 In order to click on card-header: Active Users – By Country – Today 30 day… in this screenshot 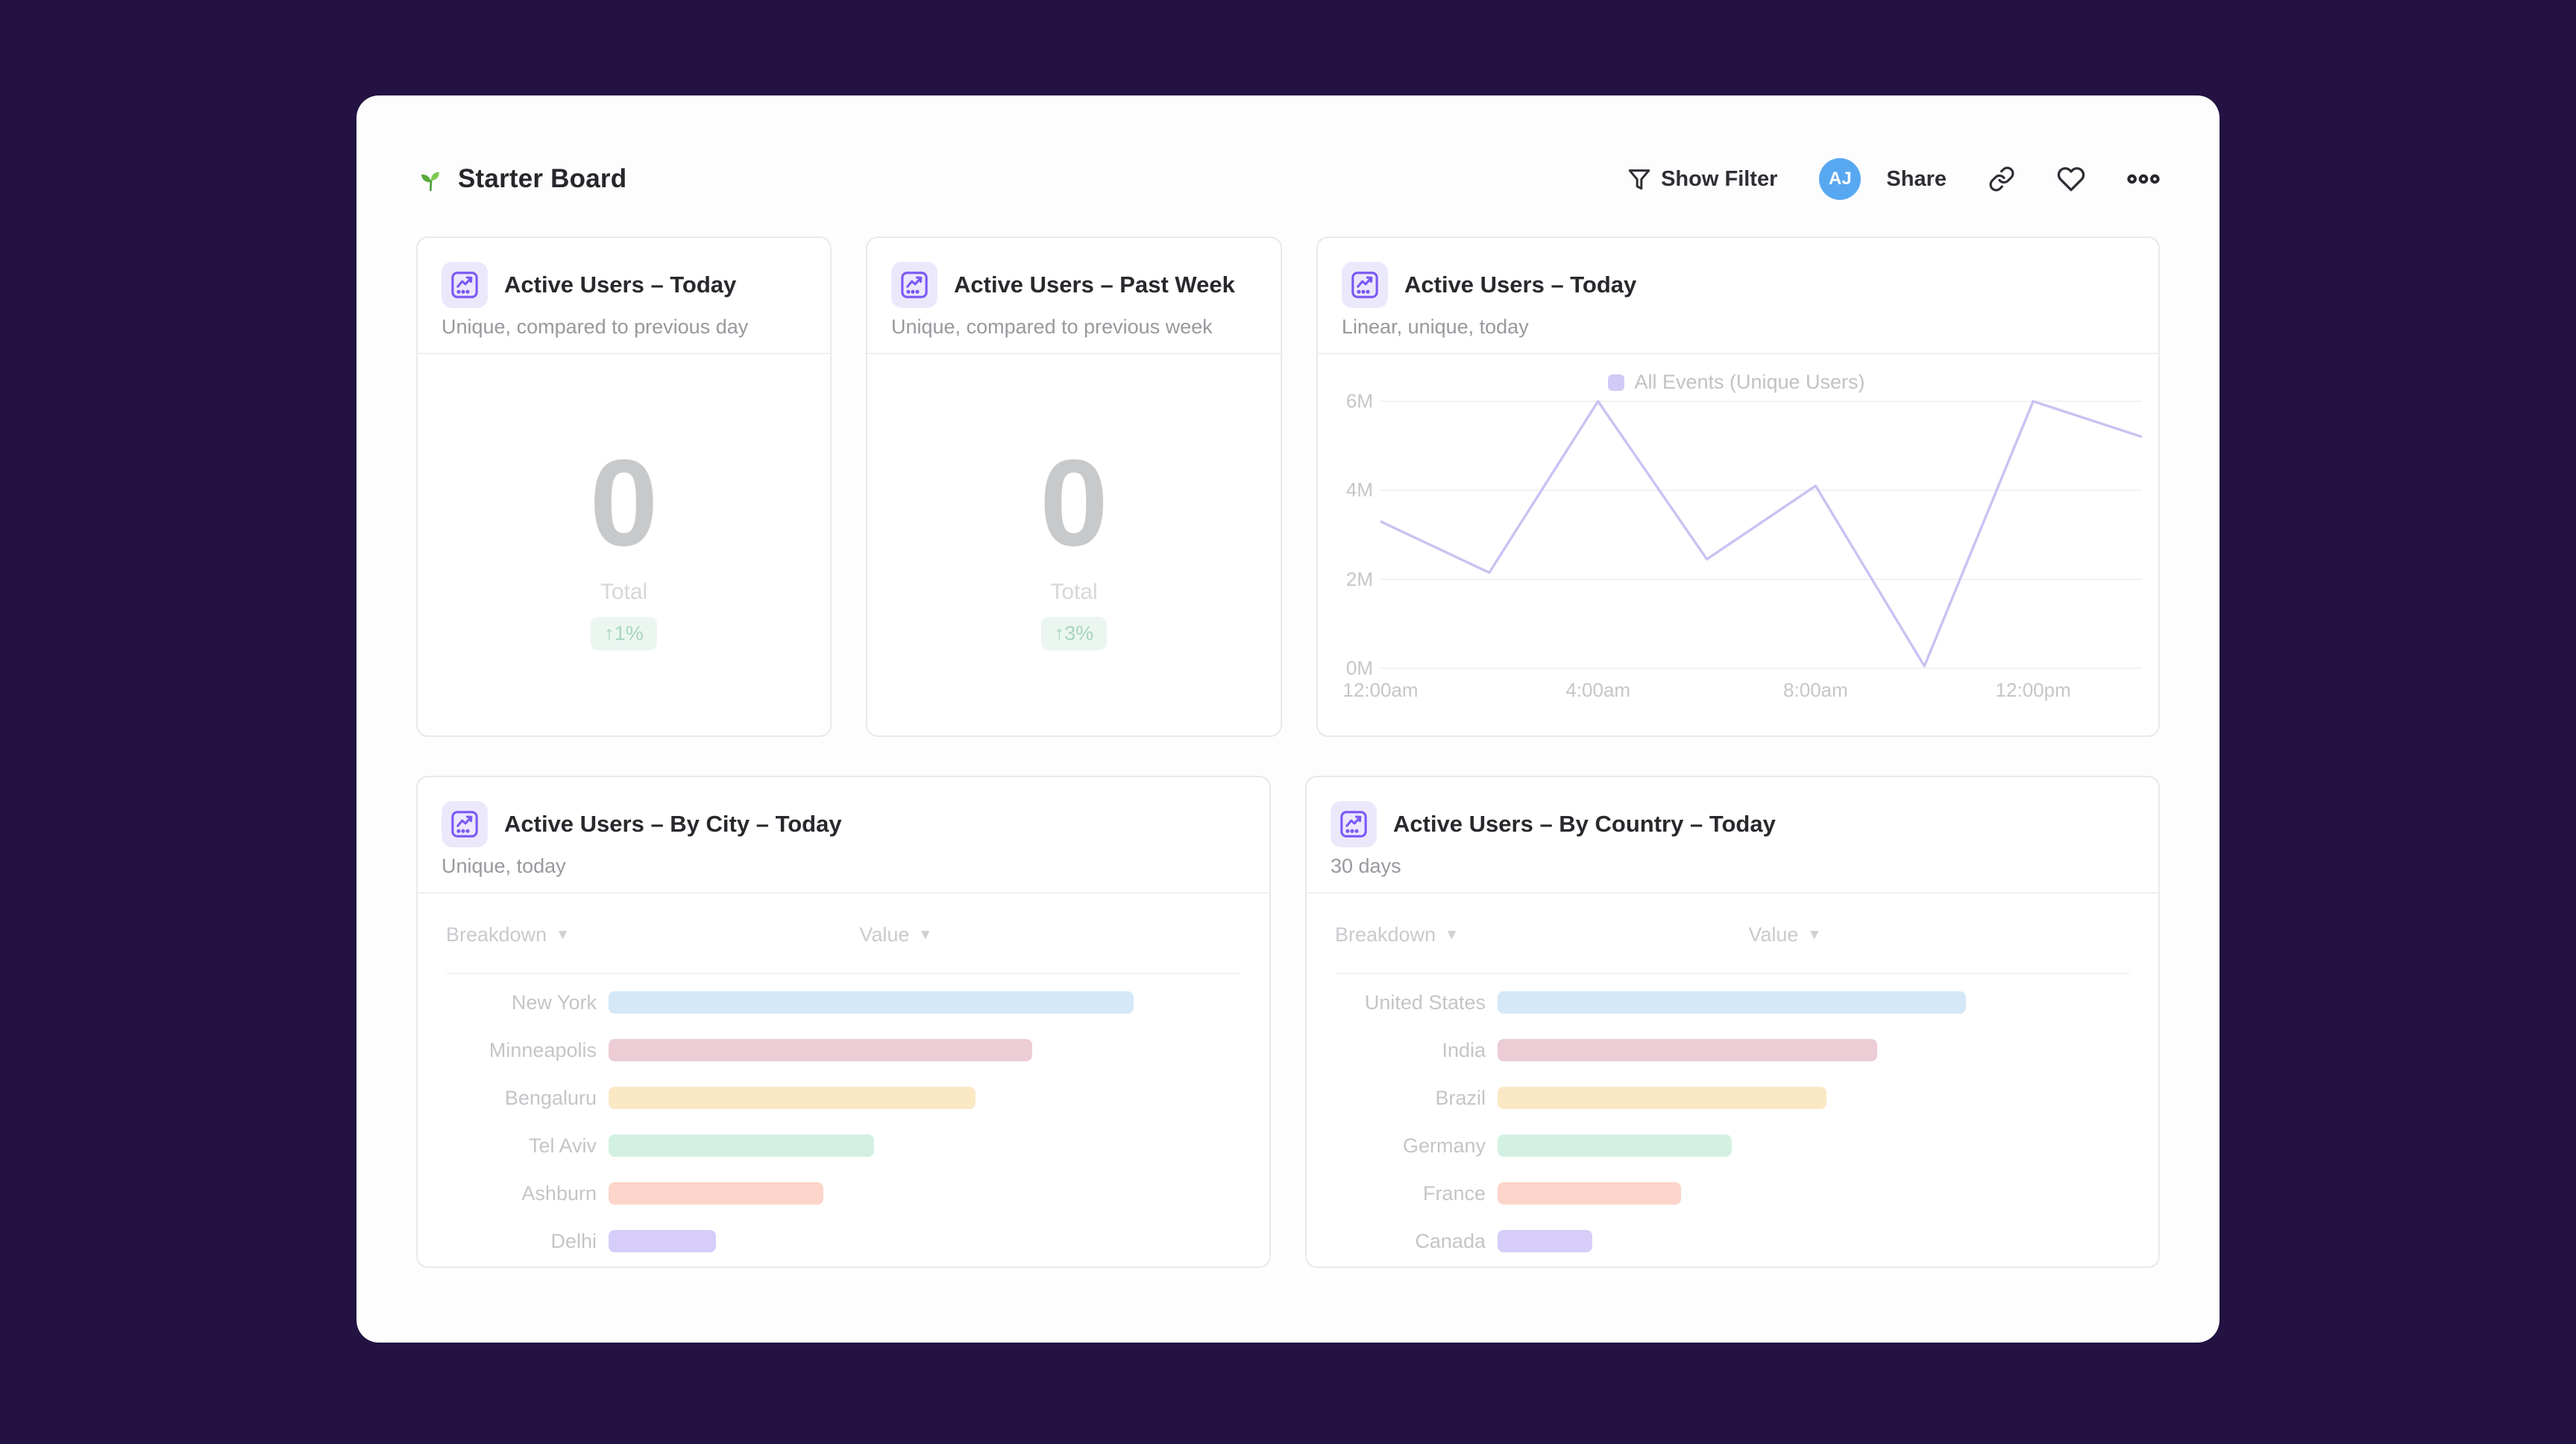, I will do `click(1733, 835)`.